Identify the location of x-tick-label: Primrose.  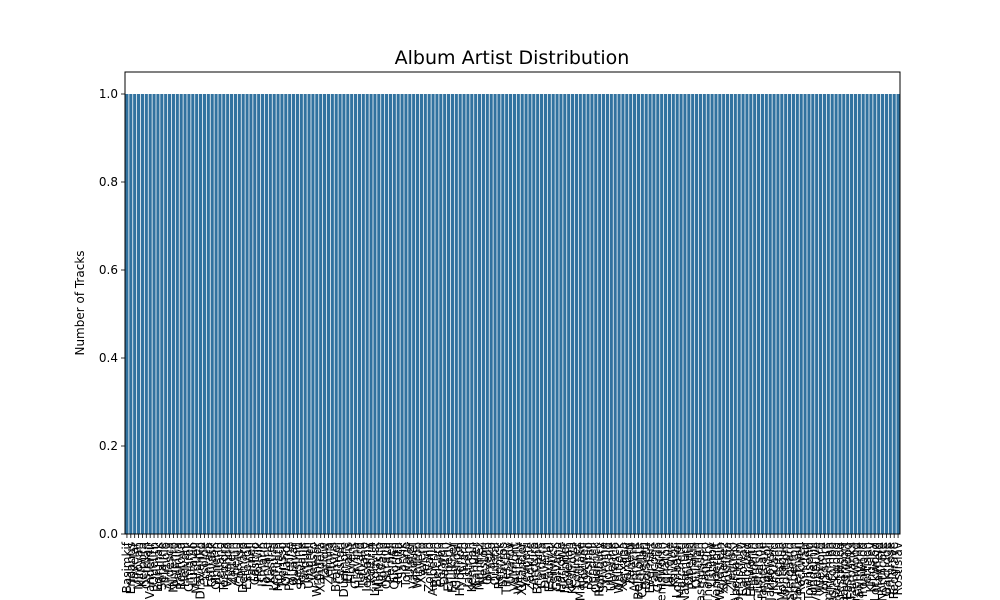
(890, 568).